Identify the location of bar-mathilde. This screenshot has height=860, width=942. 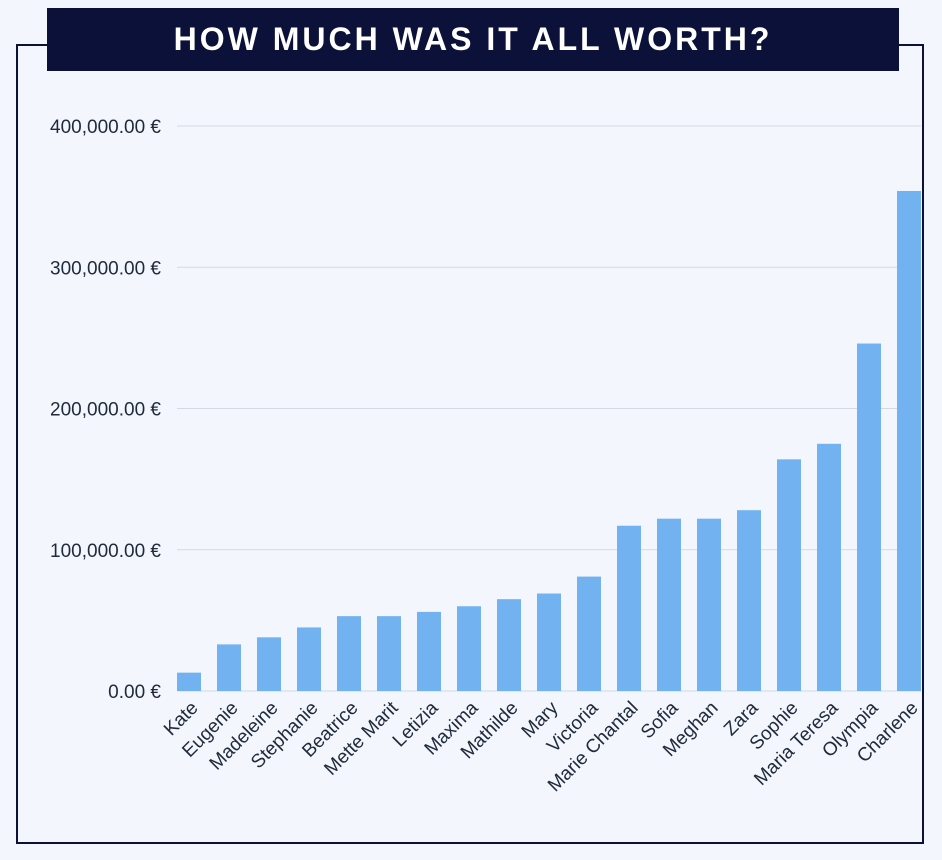
(509, 645).